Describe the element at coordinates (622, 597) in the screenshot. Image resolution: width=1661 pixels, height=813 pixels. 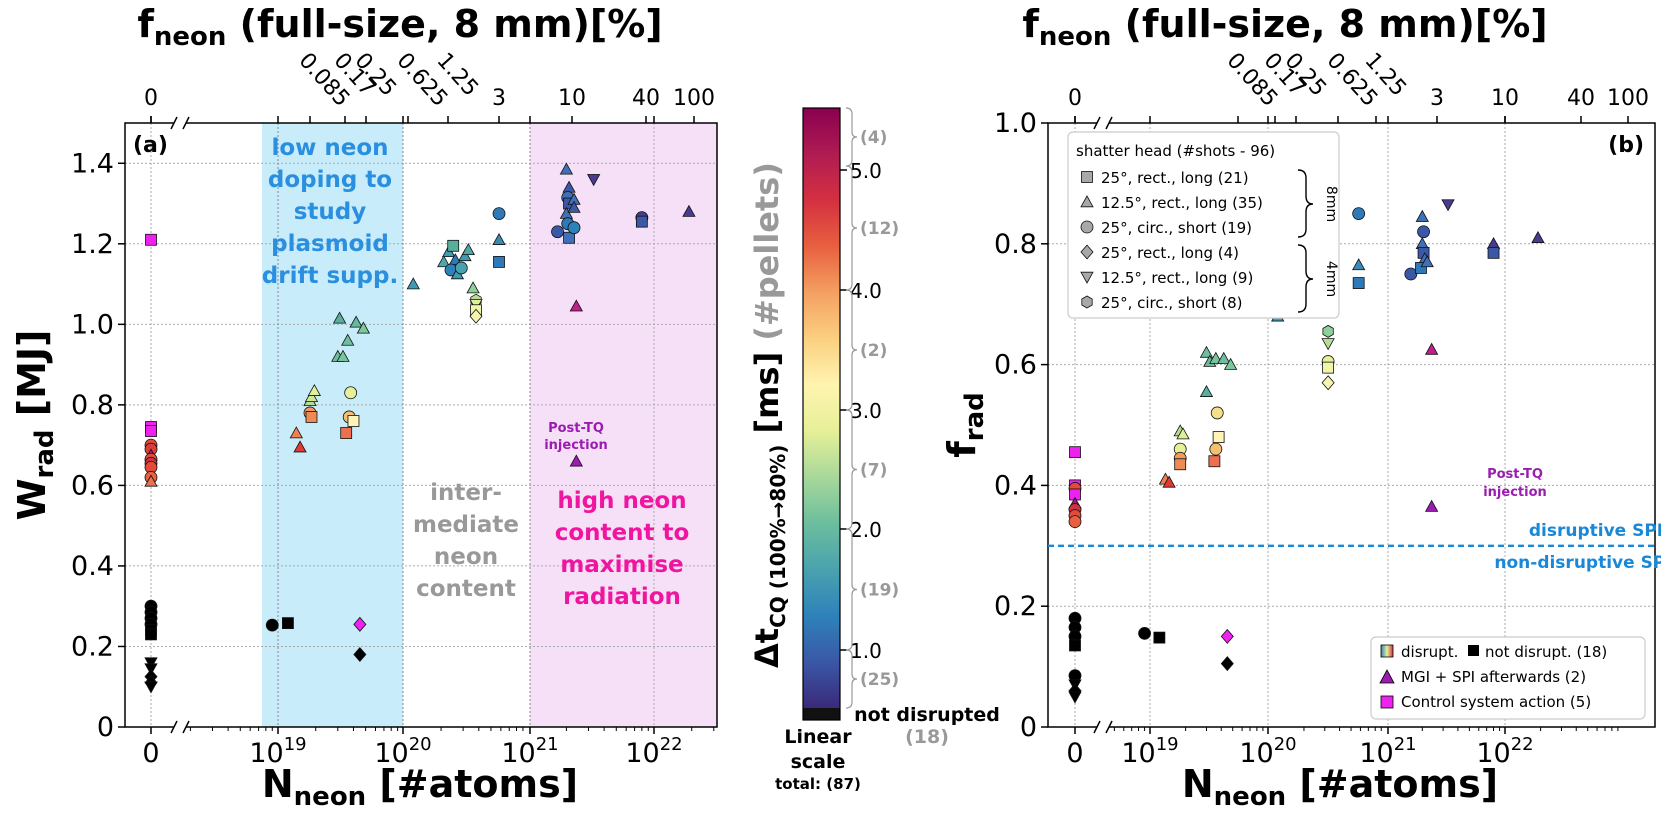
I see `region-label-line: radiation` at that location.